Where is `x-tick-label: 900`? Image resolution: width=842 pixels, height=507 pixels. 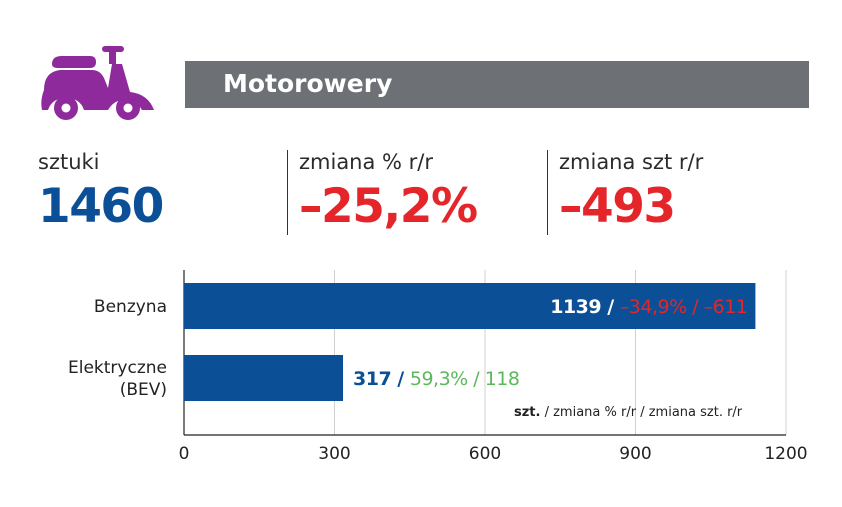
x-tick-label: 900 is located at coordinates (635, 454).